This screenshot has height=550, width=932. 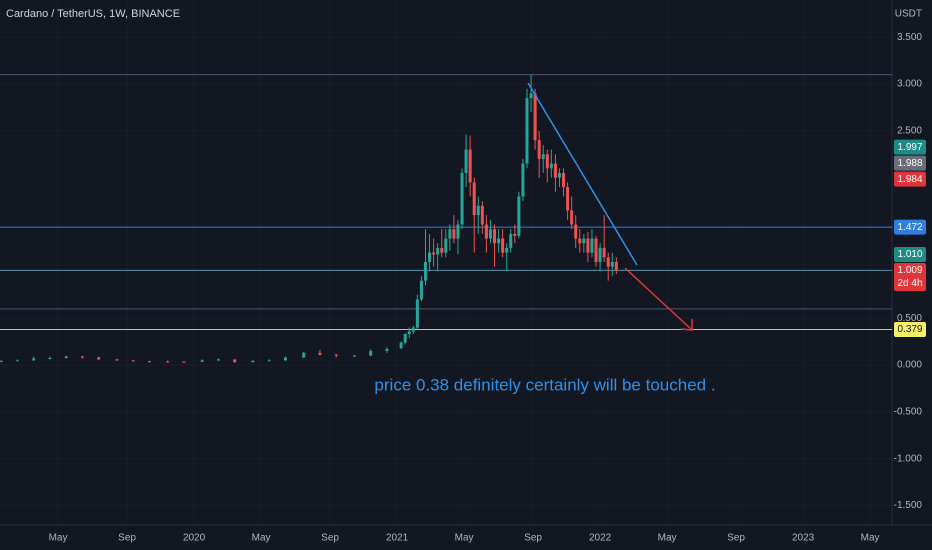 I want to click on y-tick-label: 3.500, so click(x=909, y=37).